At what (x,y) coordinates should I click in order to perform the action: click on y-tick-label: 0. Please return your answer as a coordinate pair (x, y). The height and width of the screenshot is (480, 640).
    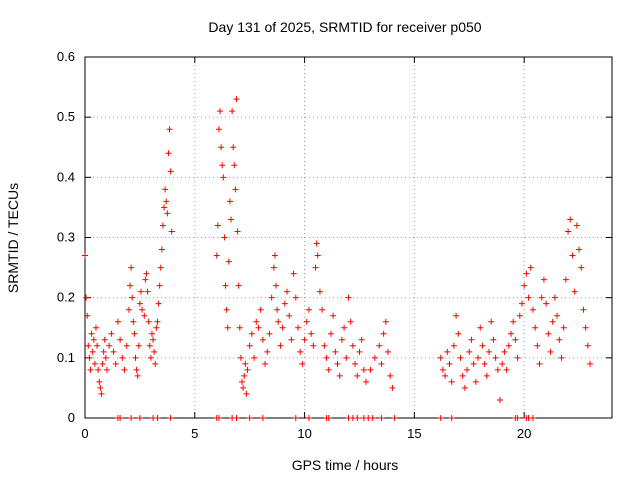
    Looking at the image, I should click on (71, 417).